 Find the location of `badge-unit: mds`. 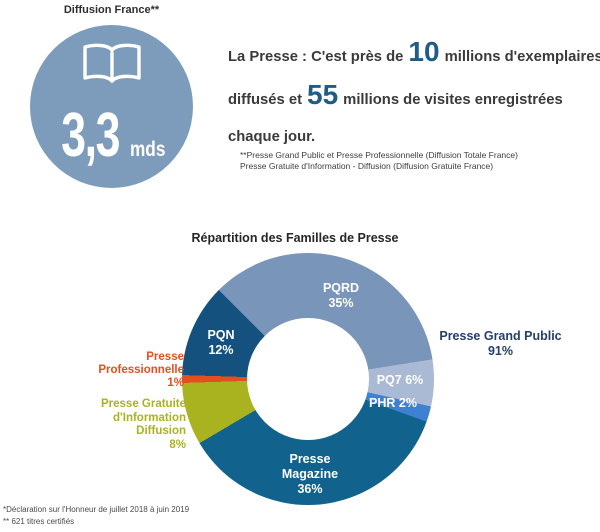

badge-unit: mds is located at coordinates (148, 149).